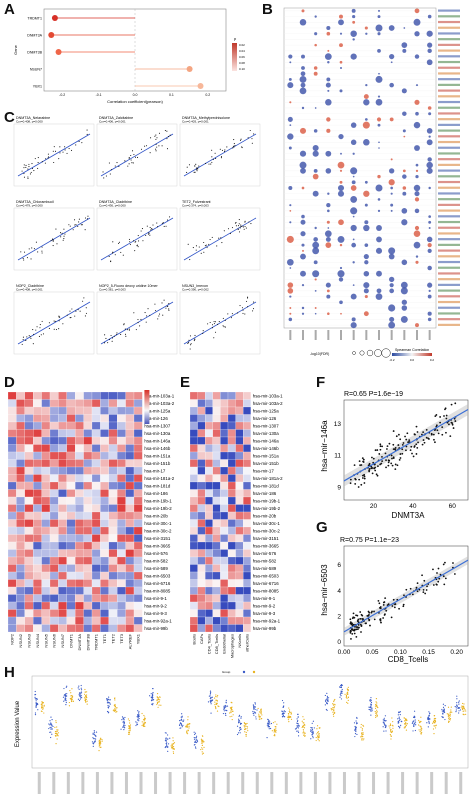 The image size is (474, 804). What do you see at coordinates (9, 9) in the screenshot?
I see `panel-label-a: A` at bounding box center [9, 9].